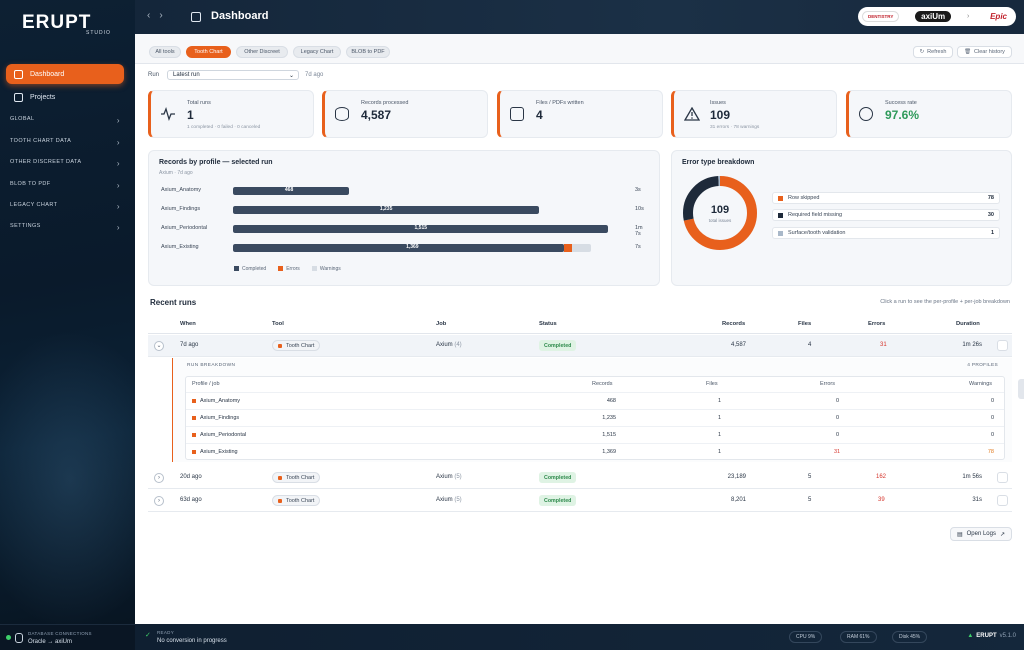 This screenshot has width=1024, height=650. What do you see at coordinates (250, 269) in the screenshot?
I see `legend-completed: Completed` at bounding box center [250, 269].